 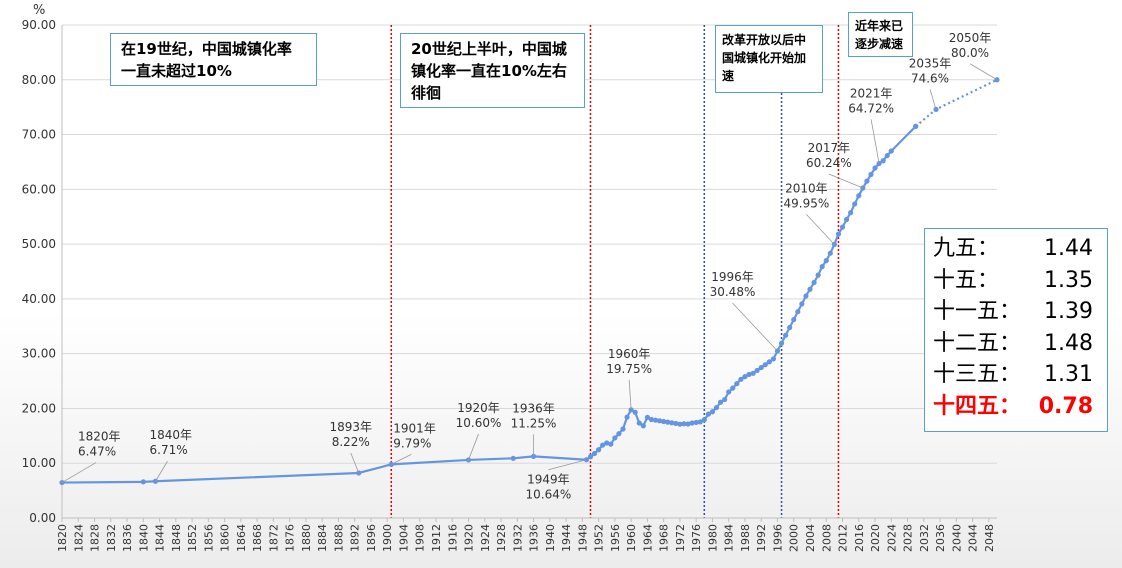 What do you see at coordinates (306, 538) in the screenshot?
I see `x-tick-label: 1880` at bounding box center [306, 538].